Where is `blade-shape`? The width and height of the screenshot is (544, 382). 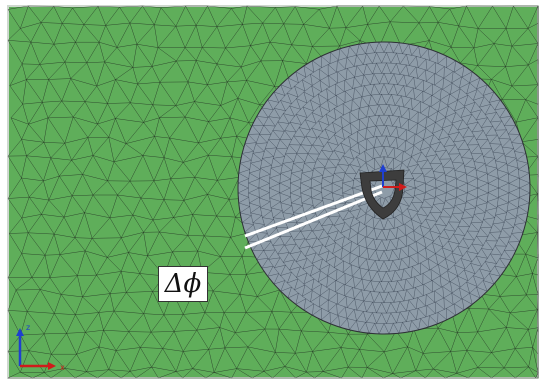
blade-shape is located at coordinates (382, 194).